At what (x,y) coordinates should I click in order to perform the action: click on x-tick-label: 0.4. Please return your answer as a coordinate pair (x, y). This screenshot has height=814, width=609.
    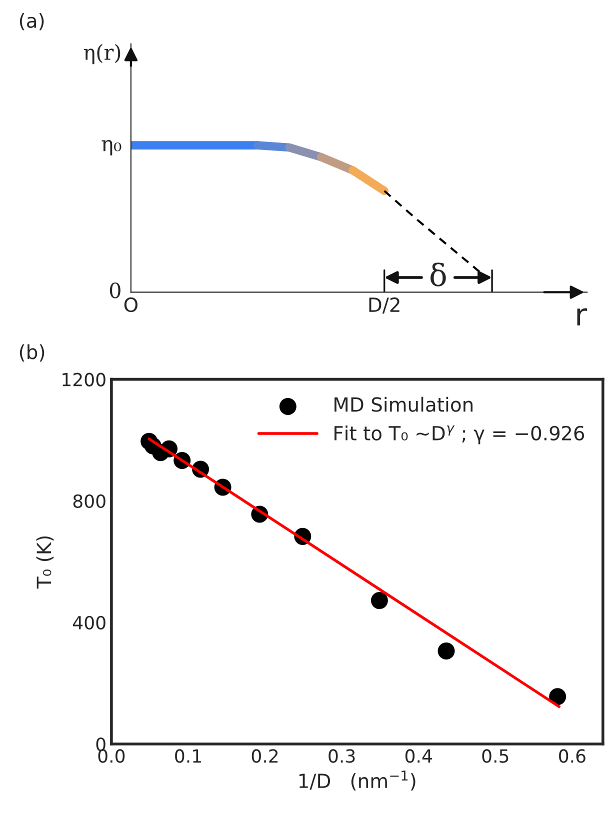
    Looking at the image, I should click on (418, 756).